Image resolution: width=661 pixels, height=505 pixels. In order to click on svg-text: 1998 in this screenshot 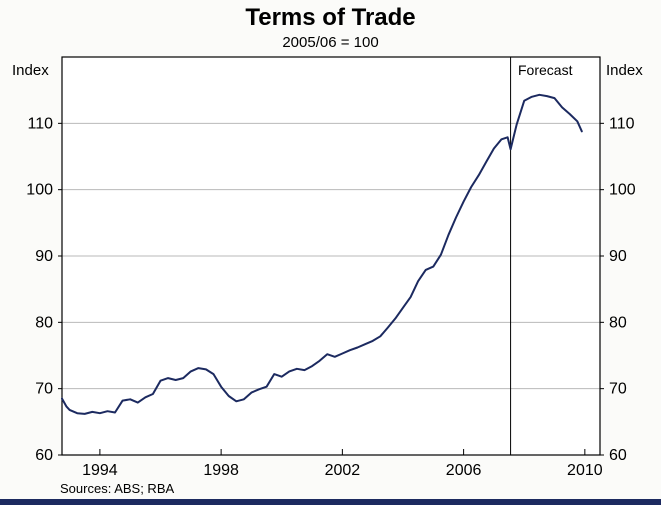, I will do `click(221, 470)`.